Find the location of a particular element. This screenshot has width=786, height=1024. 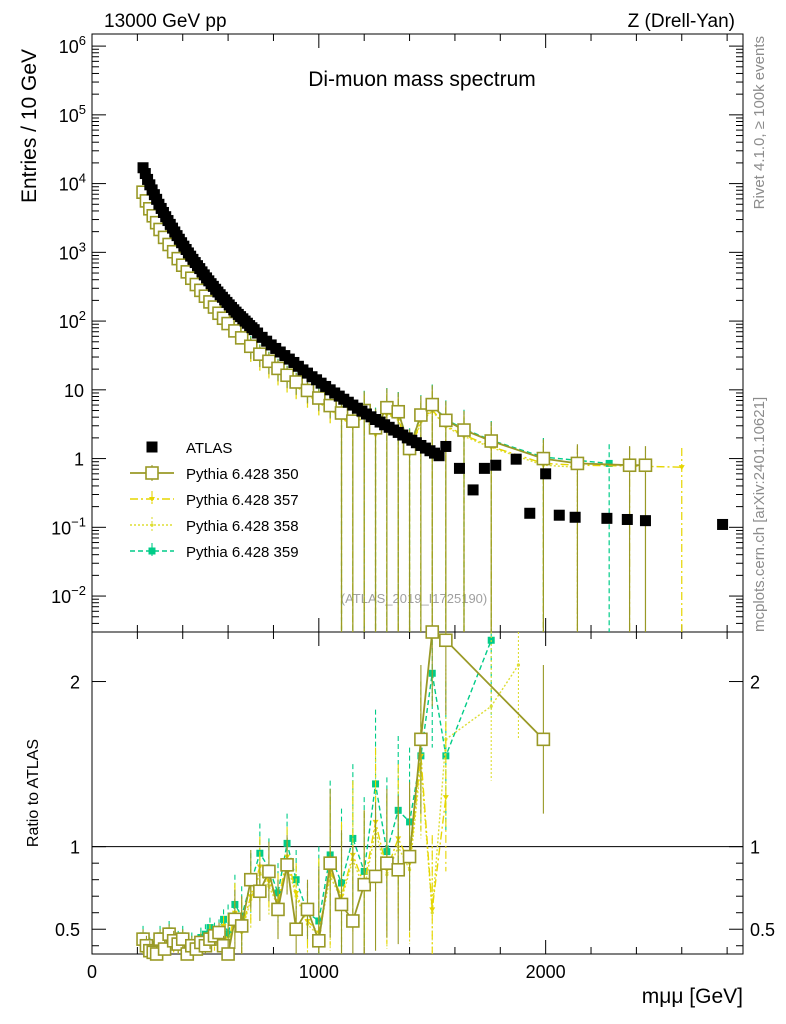

x-tick-label: 2000 is located at coordinates (546, 972).